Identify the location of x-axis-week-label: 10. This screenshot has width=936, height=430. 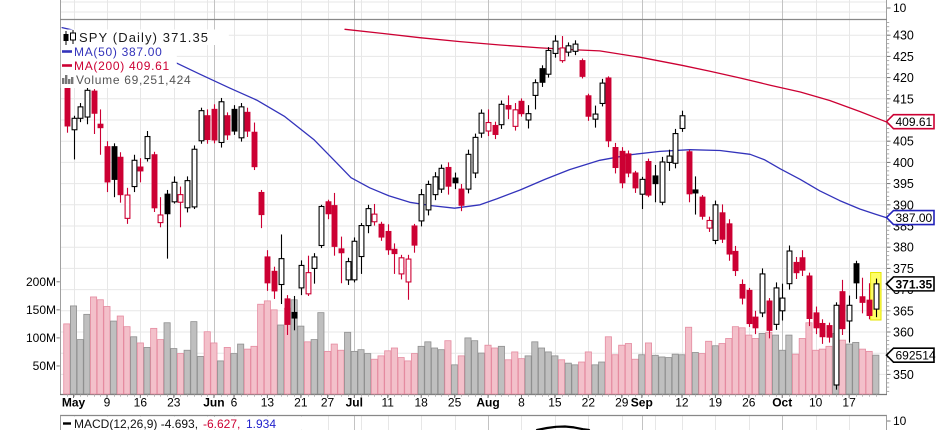
(816, 403).